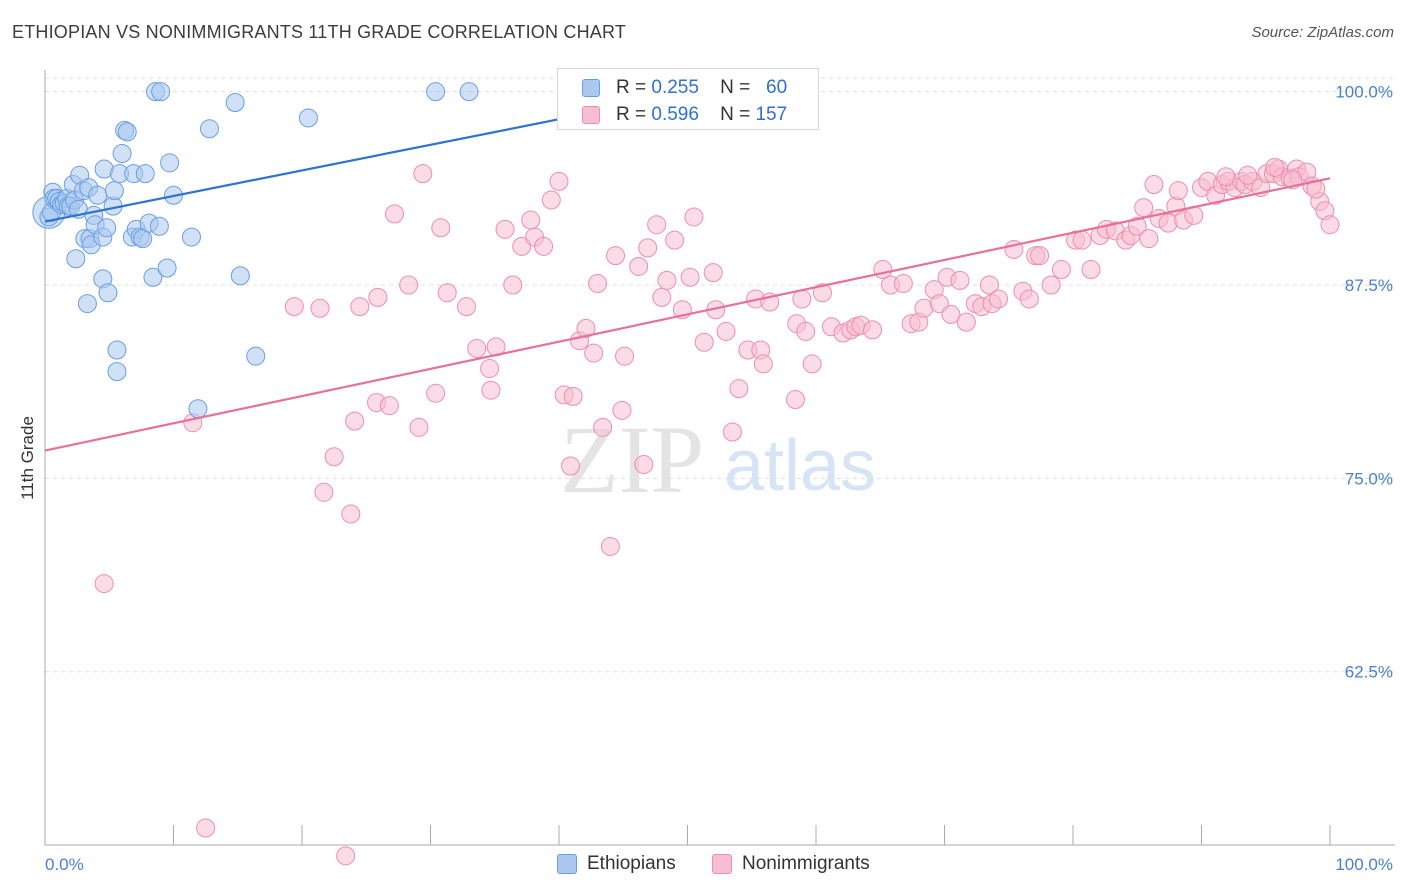  What do you see at coordinates (735, 87) in the screenshot?
I see `legend-n-label: N =` at bounding box center [735, 87].